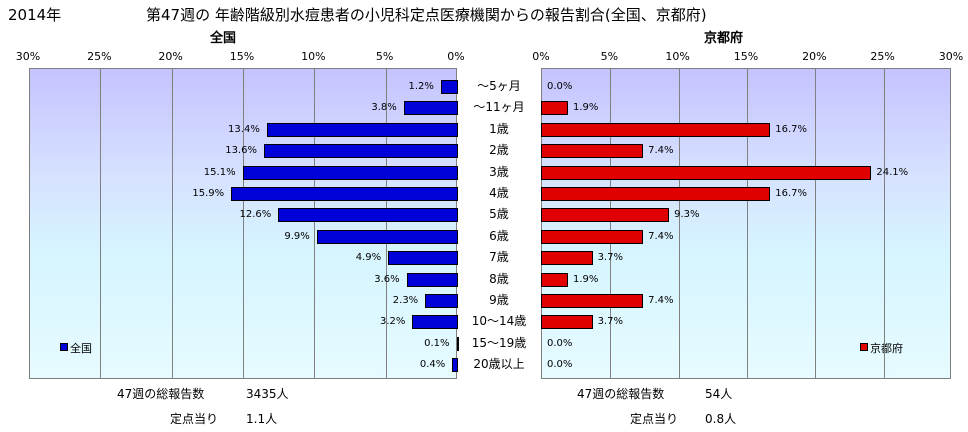 The height and width of the screenshot is (432, 968). Describe the element at coordinates (170, 56) in the screenshot. I see `national-x-tick: 20%` at that location.